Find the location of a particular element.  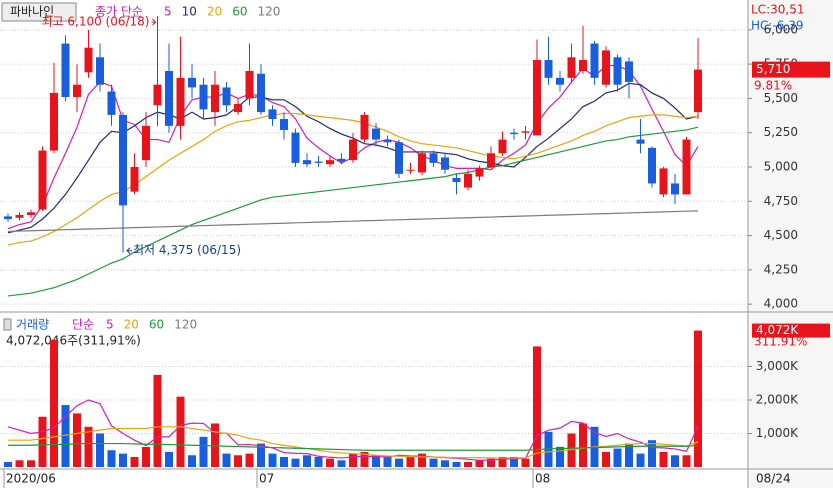

volume-box is located at coordinates (791, 330).